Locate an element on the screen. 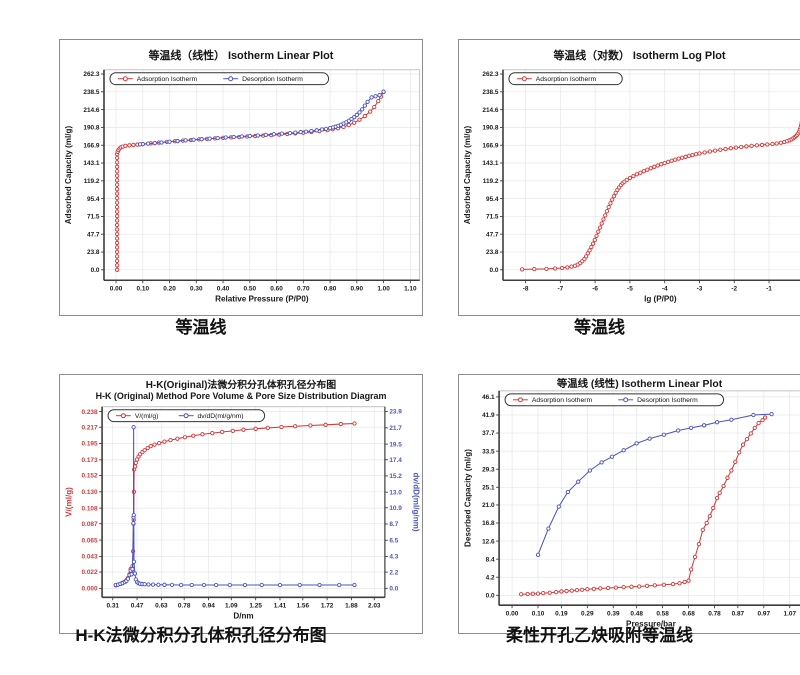 This screenshot has height=675, width=800. svg-text: 0.10 is located at coordinates (538, 614).